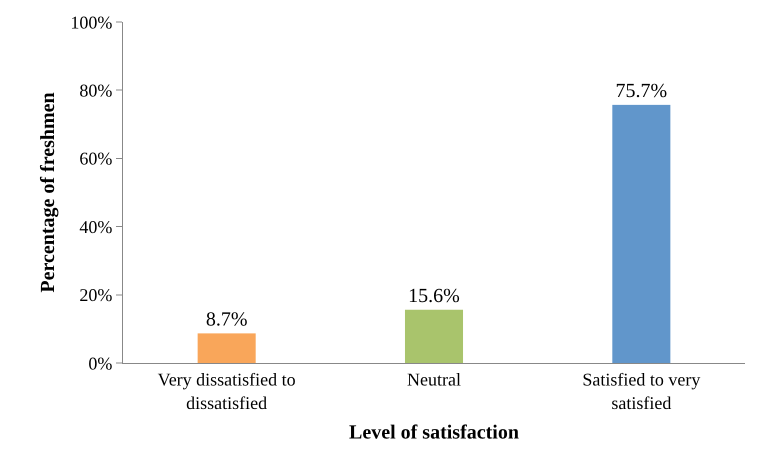  I want to click on y-tick-label: 80%, so click(95, 90).